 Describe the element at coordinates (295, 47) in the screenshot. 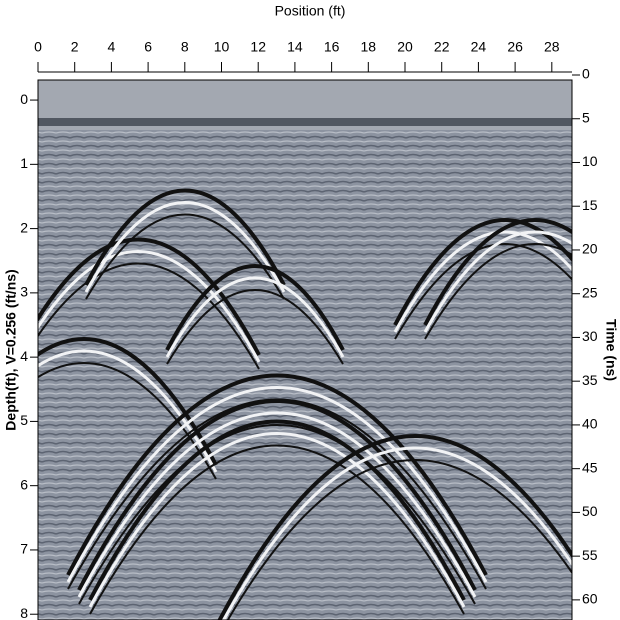

I see `x-tick-label: 14` at that location.